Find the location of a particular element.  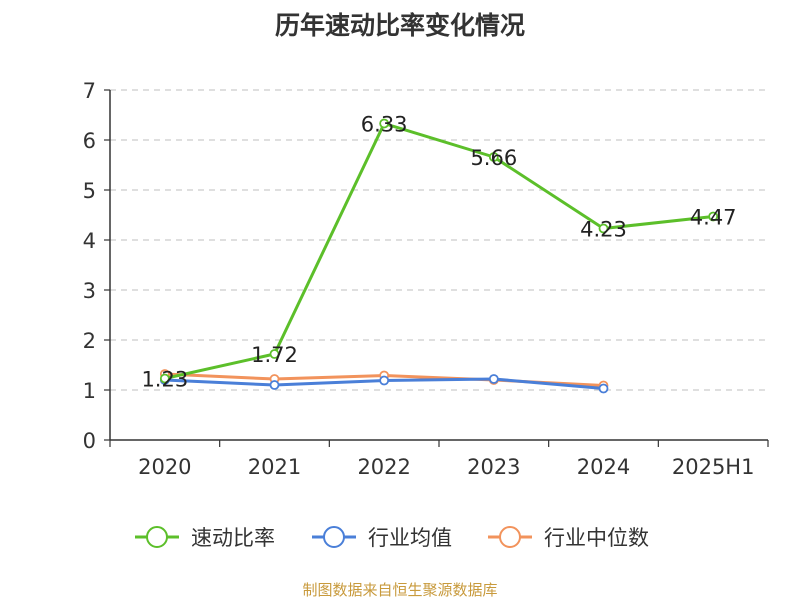

data-label: 1.23 is located at coordinates (164, 380).